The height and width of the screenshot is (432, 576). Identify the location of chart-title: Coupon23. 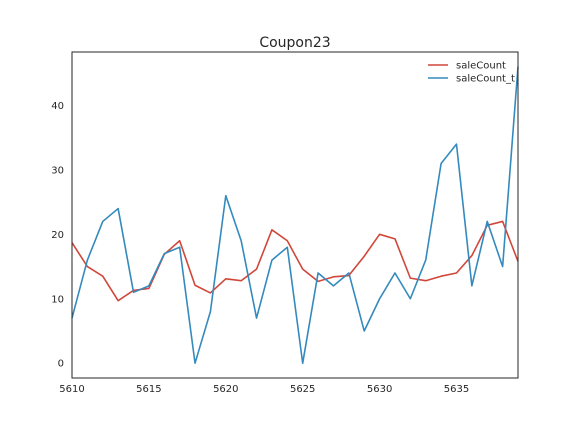
(294, 43).